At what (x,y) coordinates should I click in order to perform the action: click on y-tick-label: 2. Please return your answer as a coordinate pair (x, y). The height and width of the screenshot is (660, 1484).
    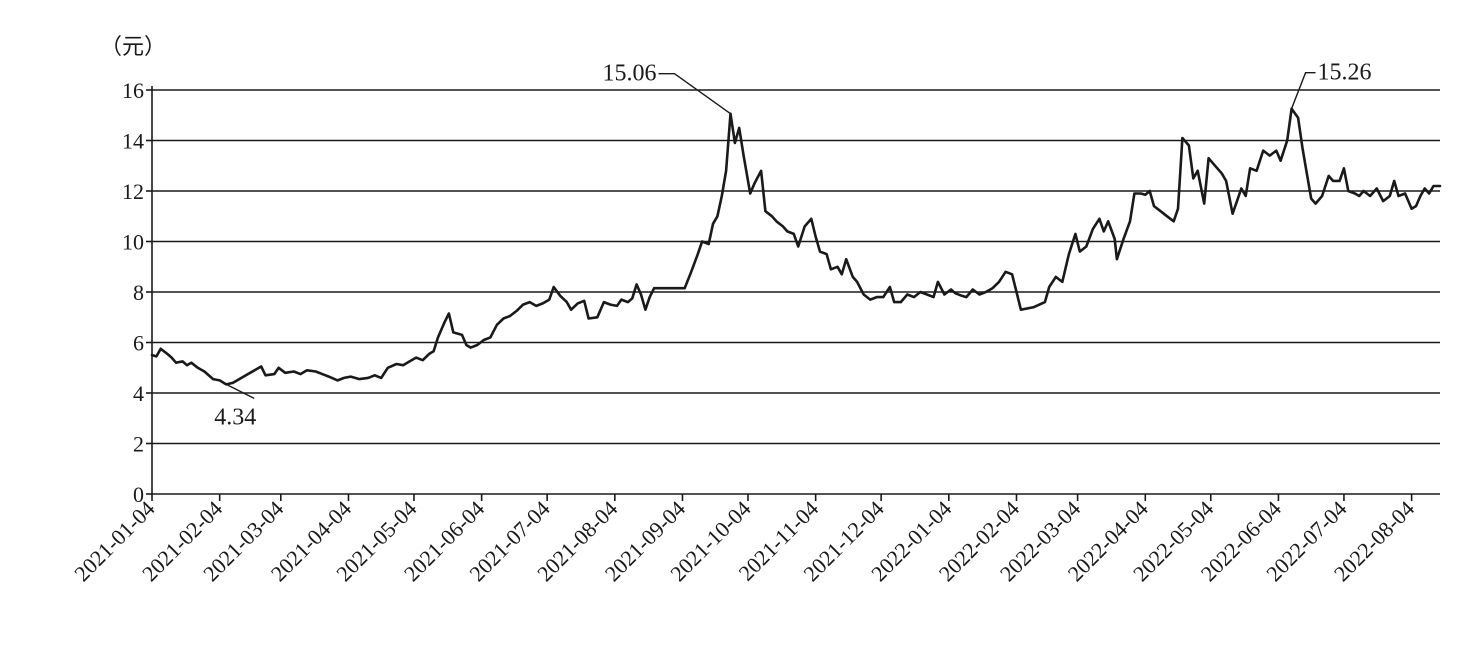
    Looking at the image, I should click on (138, 444).